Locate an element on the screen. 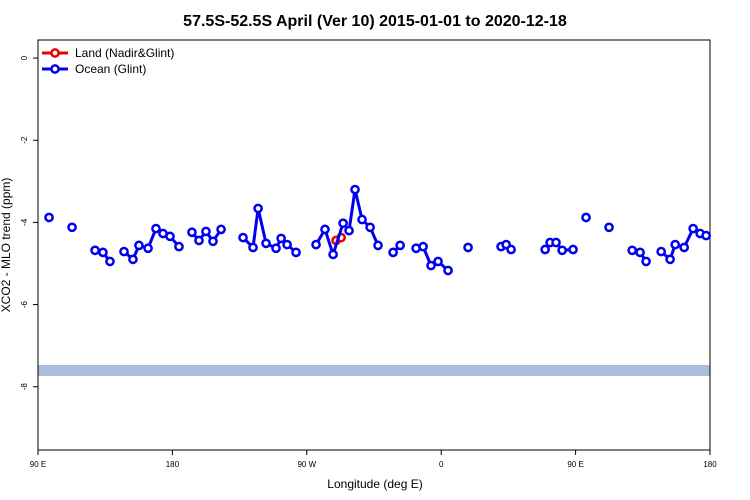 The image size is (750, 500). y-tick-label: -2 is located at coordinates (24, 140).